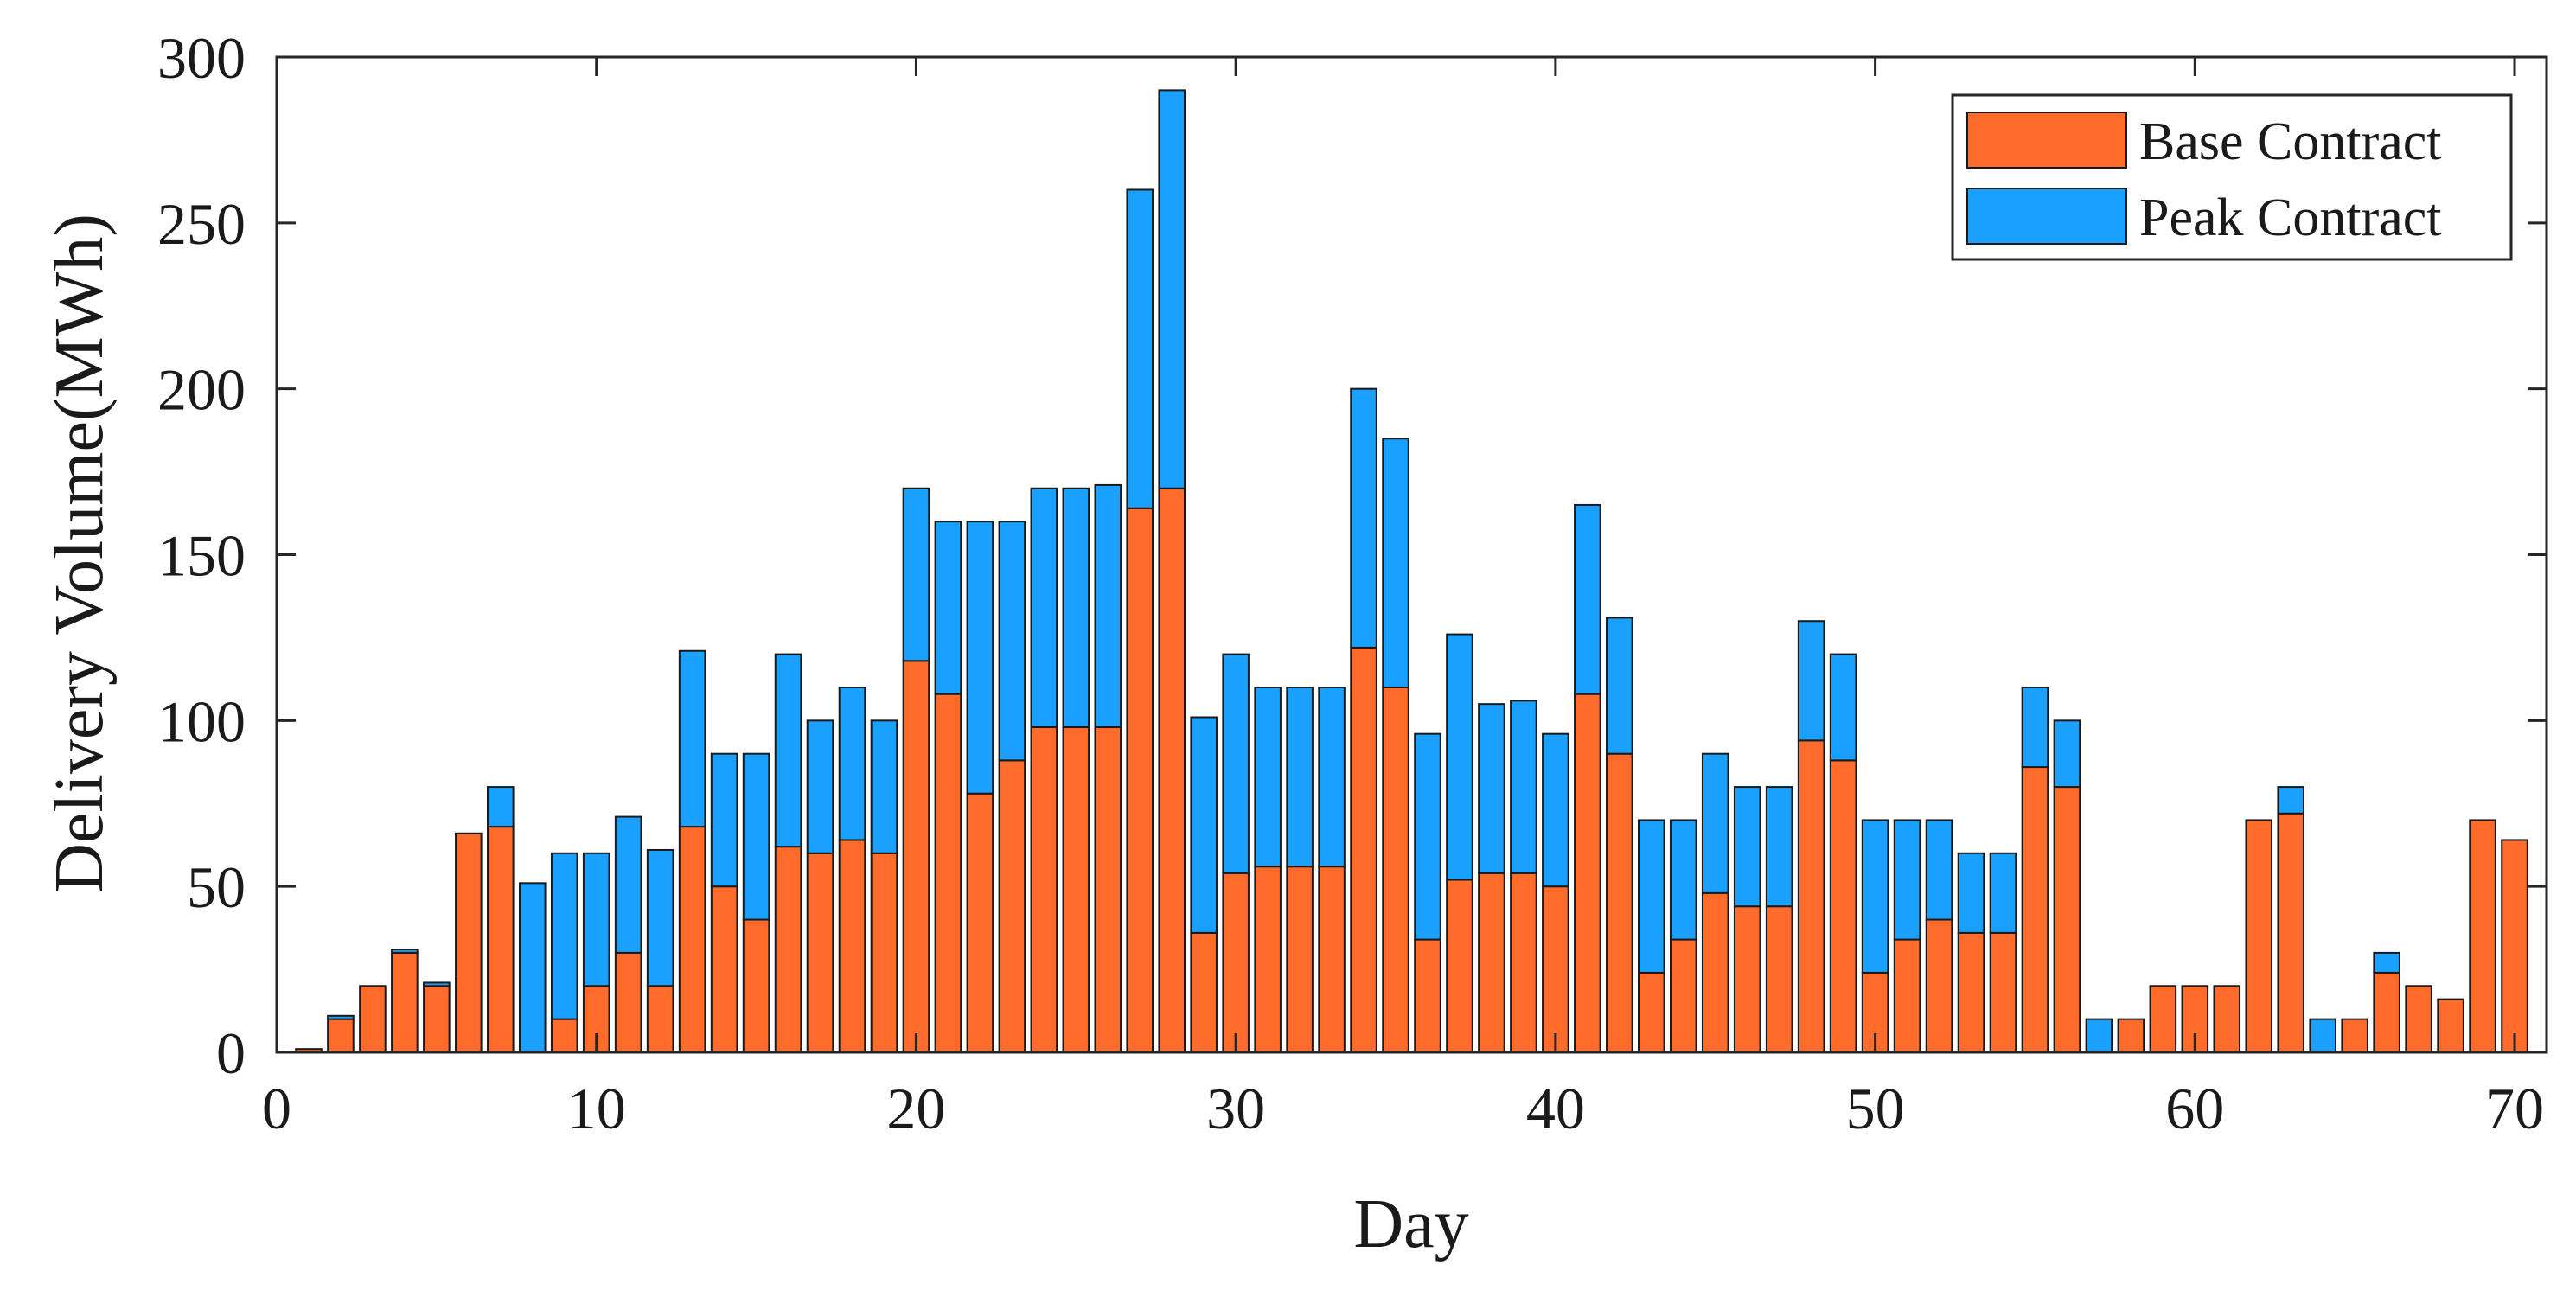  Describe the element at coordinates (202, 556) in the screenshot. I see `y-tick-label: 150` at that location.